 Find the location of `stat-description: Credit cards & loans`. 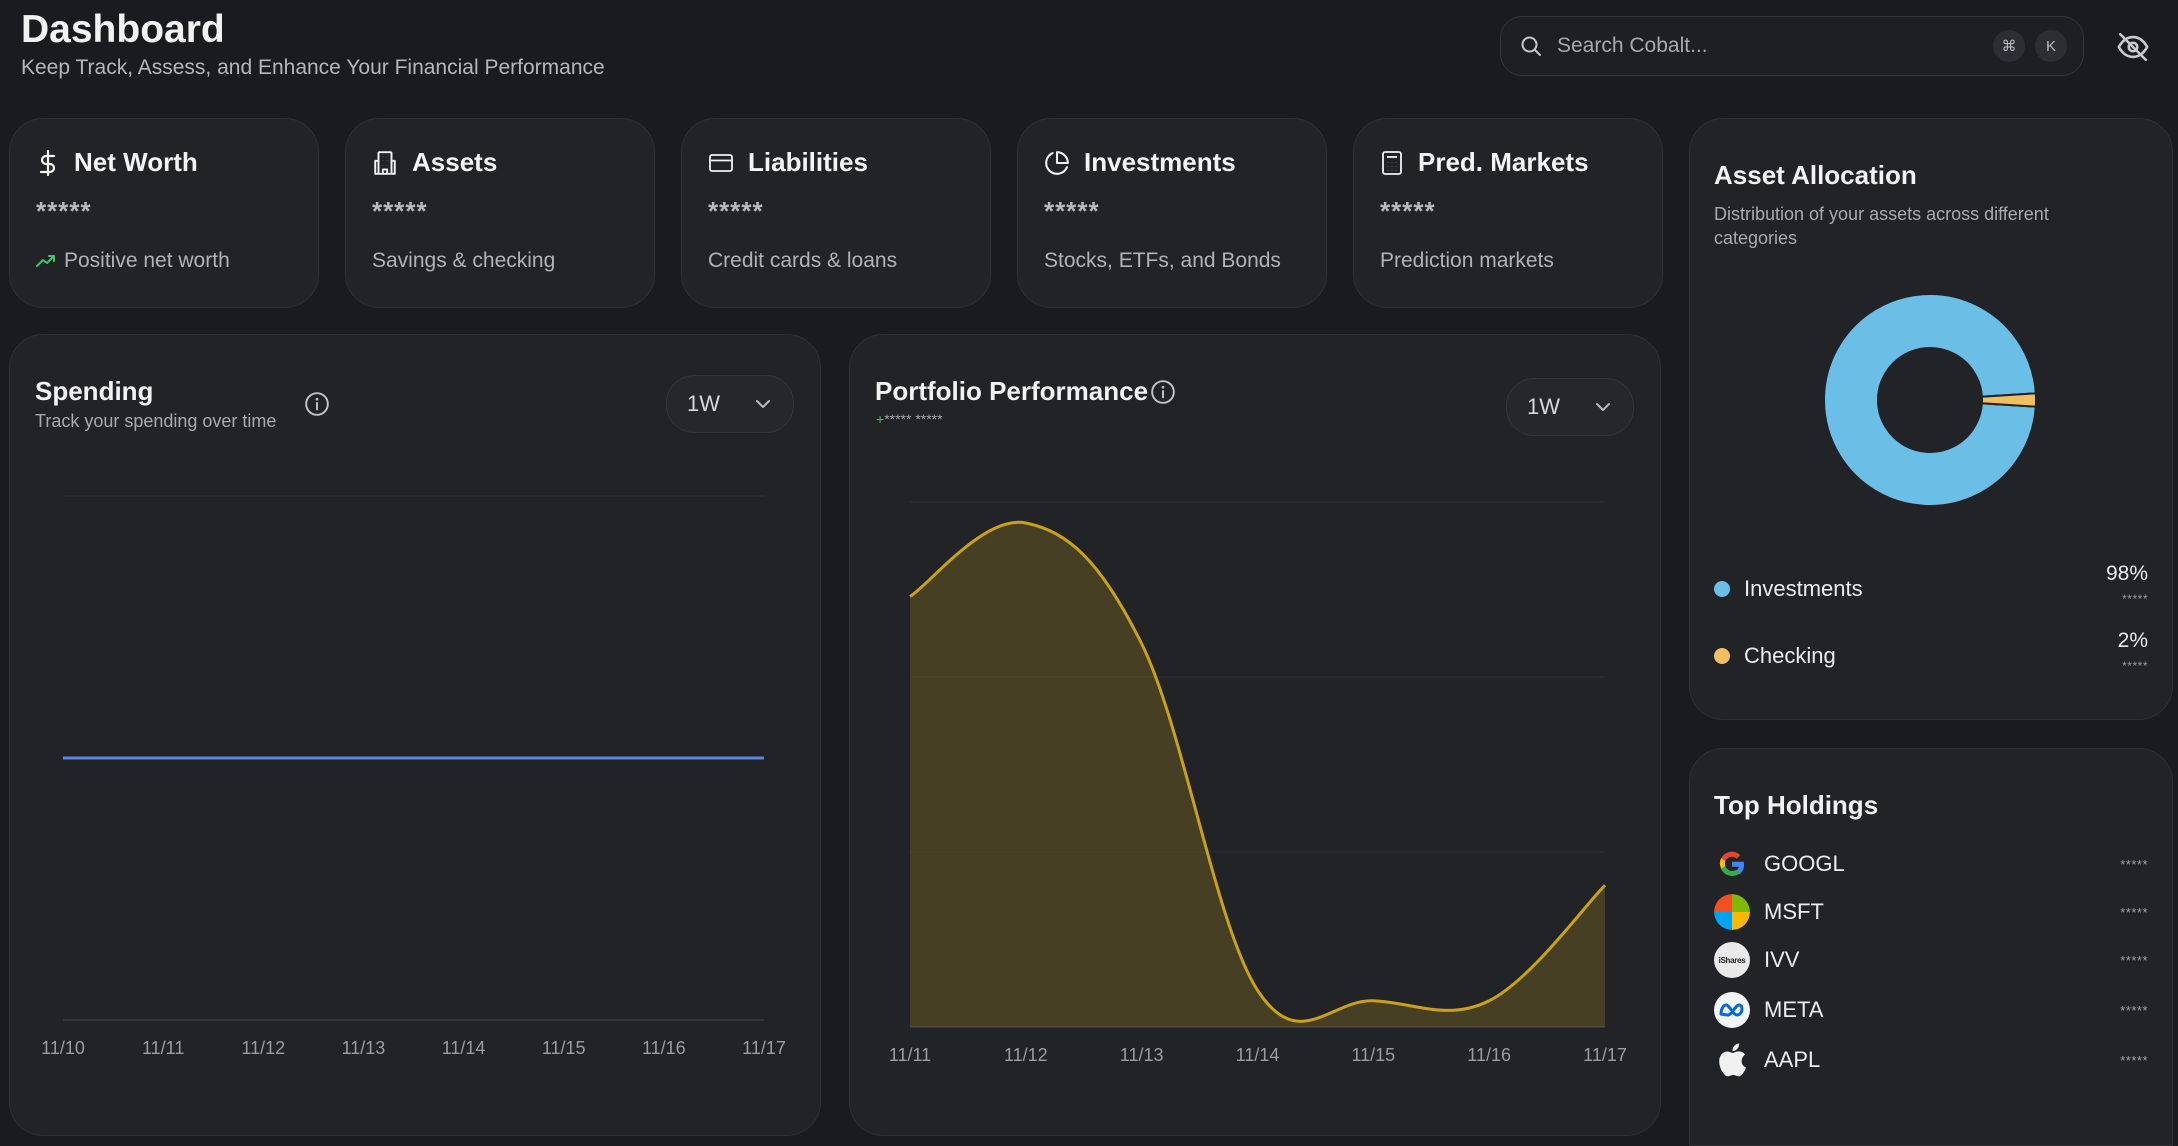

stat-description: Credit cards & loans is located at coordinates (803, 260).